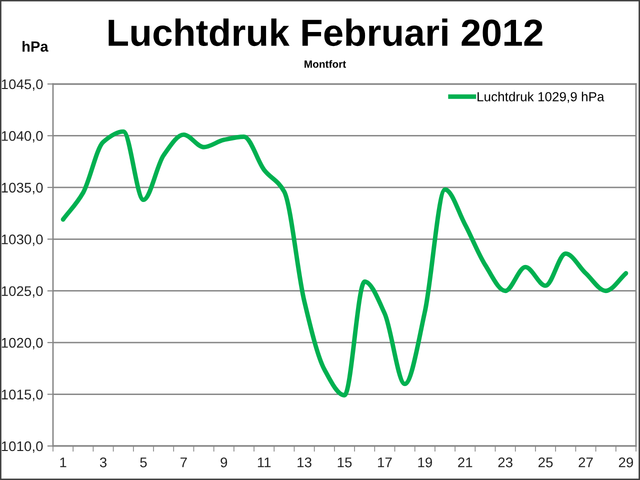 Image resolution: width=640 pixels, height=480 pixels. Describe the element at coordinates (22, 292) in the screenshot. I see `y-tick-label: 1025,0` at that location.